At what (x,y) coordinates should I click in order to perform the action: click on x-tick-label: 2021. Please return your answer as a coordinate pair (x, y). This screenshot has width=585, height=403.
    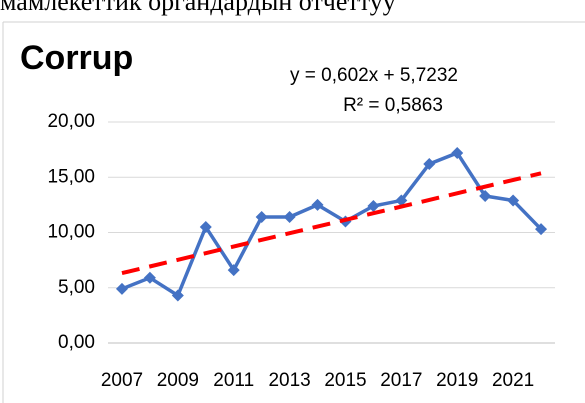
    Looking at the image, I should click on (513, 380).